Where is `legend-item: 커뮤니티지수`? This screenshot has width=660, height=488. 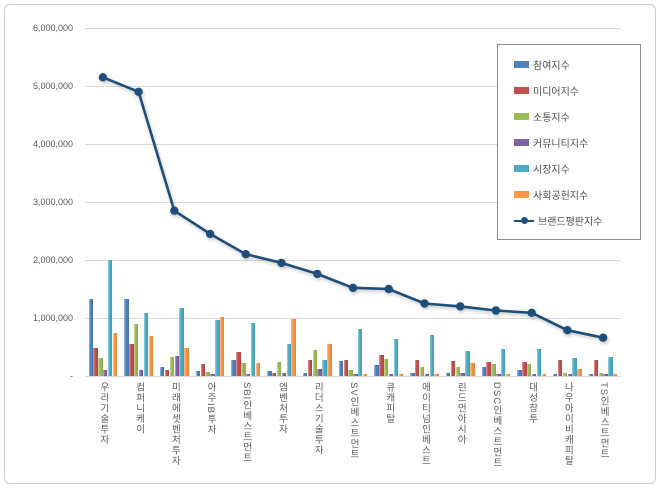
legend-item: 커뮤니티지수 is located at coordinates (577, 142).